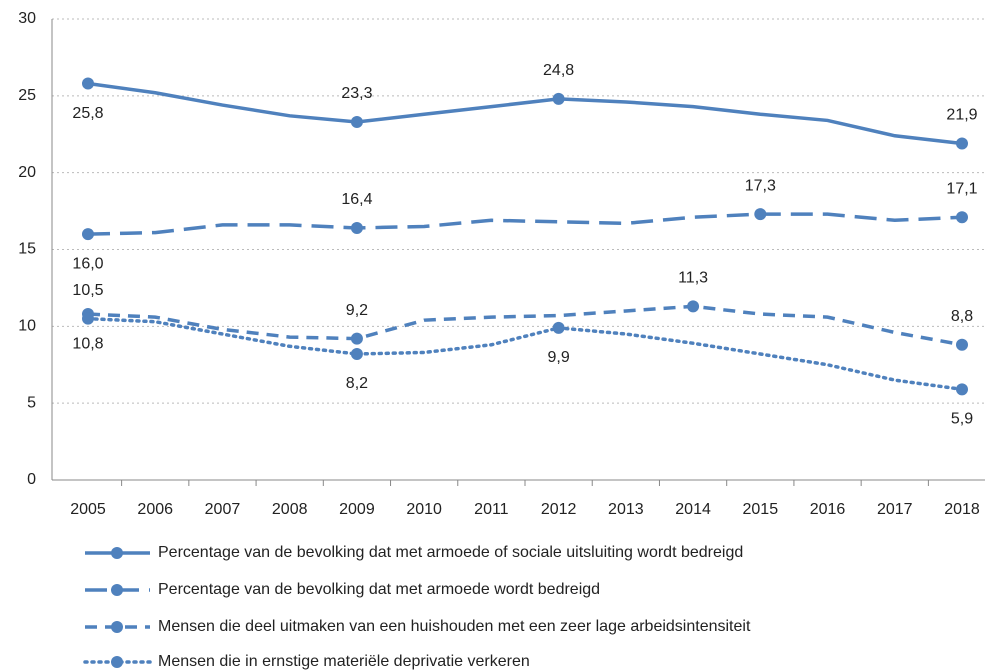 This screenshot has height=672, width=988. Describe the element at coordinates (87, 343) in the screenshot. I see `data-label: 10,8` at that location.